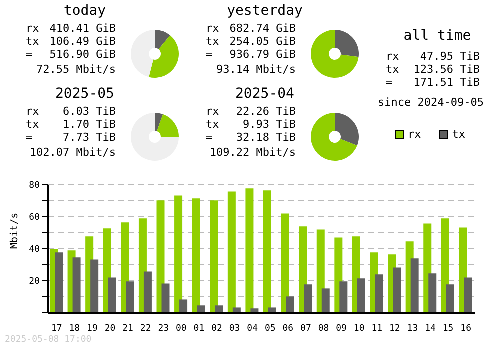 Image resolution: width=500 pixels, height=348 pixels. I want to click on text: tx 106.49 GiB, so click(70, 41).